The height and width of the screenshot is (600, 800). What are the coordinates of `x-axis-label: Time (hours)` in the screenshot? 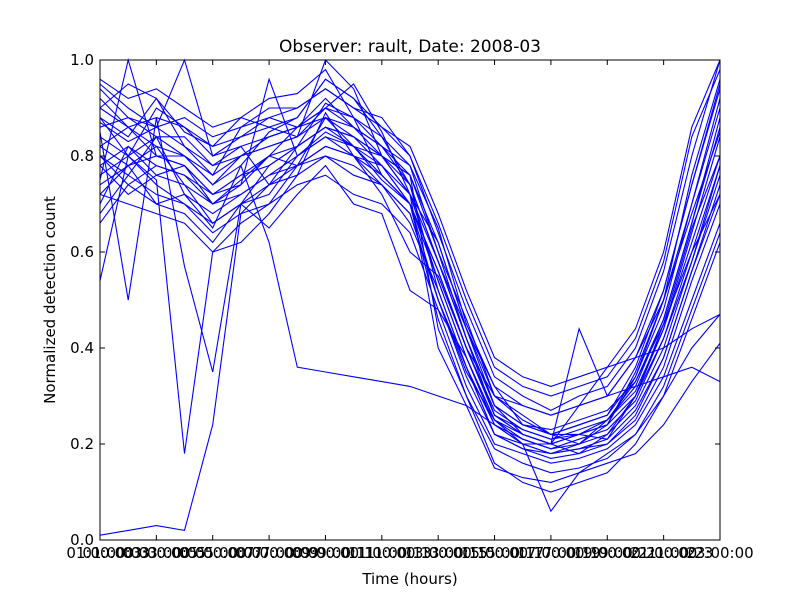 It's located at (409, 579).